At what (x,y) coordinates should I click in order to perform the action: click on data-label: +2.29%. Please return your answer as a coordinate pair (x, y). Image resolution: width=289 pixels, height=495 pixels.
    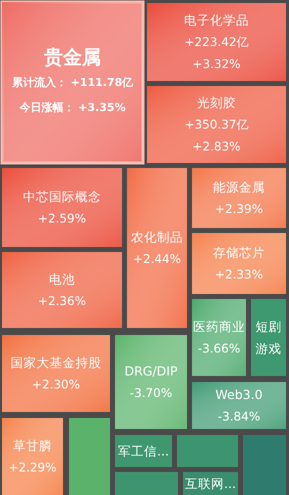
    Looking at the image, I should click on (32, 467).